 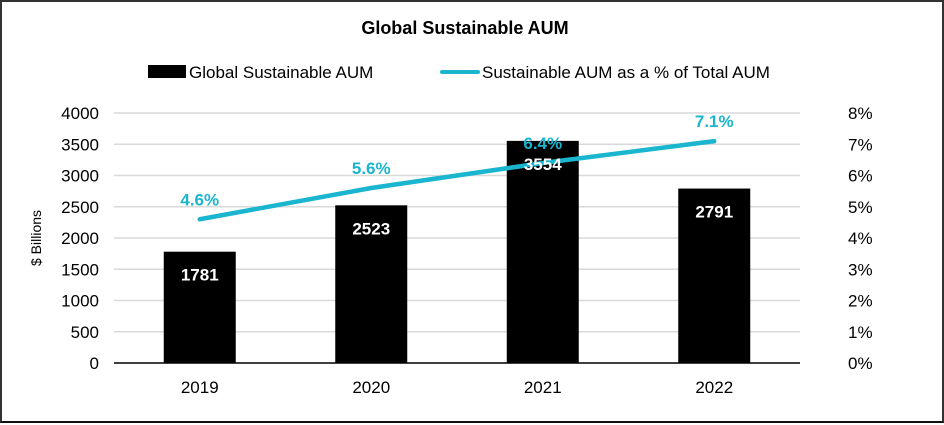 I want to click on y2-tick-label: 8%, so click(x=860, y=113).